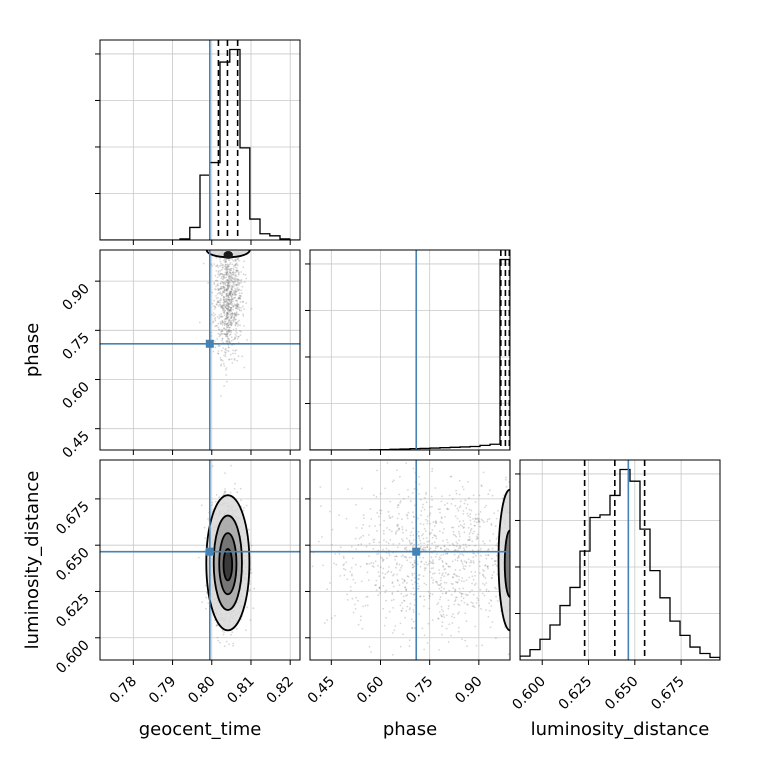  Describe the element at coordinates (200, 560) in the screenshot. I see `density-panel-geocent-time-vs-luminosity-distance-plot-area` at that location.